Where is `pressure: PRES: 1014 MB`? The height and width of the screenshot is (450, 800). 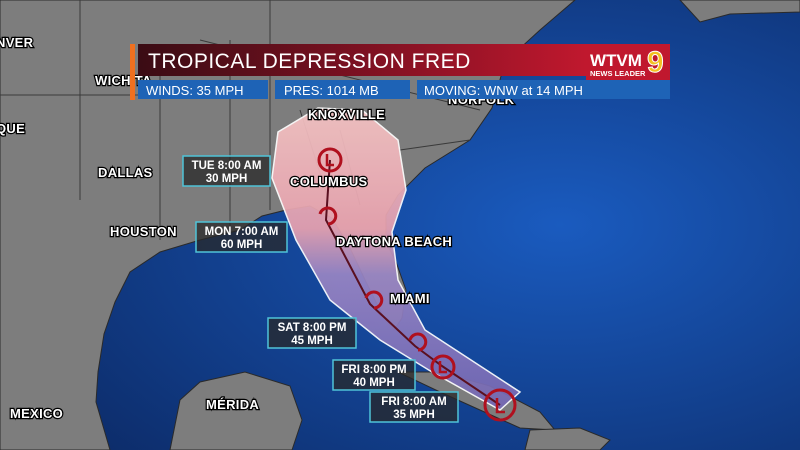 pressure: PRES: 1014 MB is located at coordinates (331, 90).